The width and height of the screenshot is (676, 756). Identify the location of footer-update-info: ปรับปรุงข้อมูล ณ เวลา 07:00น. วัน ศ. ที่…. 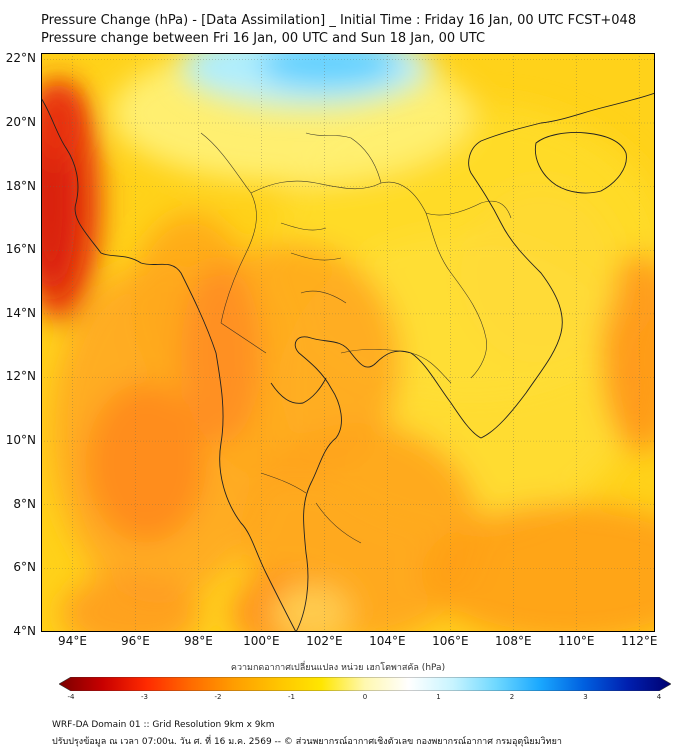
(307, 742).